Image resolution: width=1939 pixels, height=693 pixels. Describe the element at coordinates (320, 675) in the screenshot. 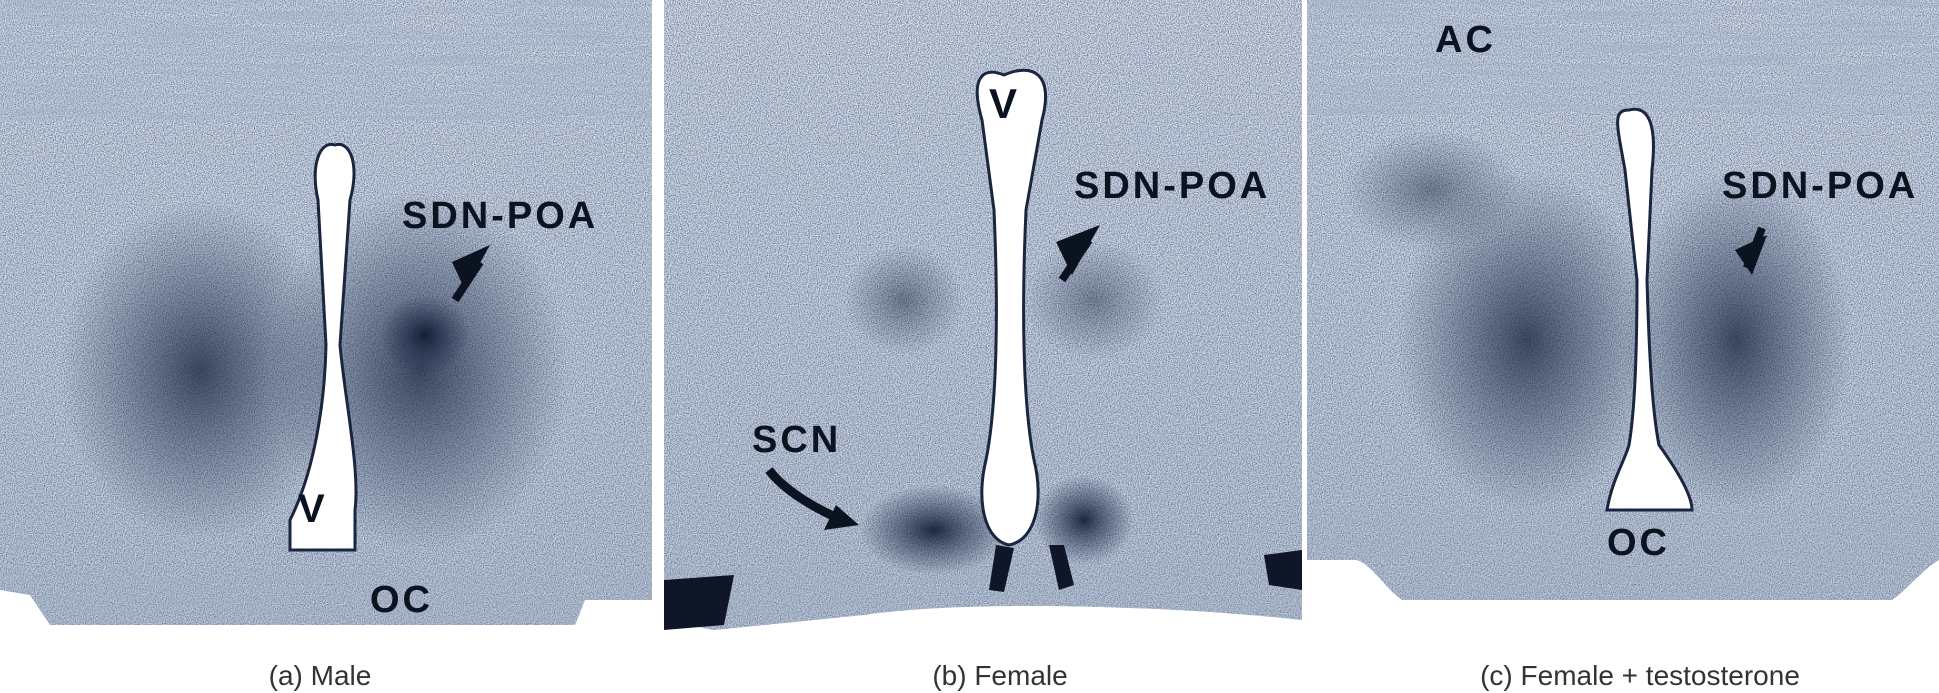

I see `caption-male: (a) Male` at that location.